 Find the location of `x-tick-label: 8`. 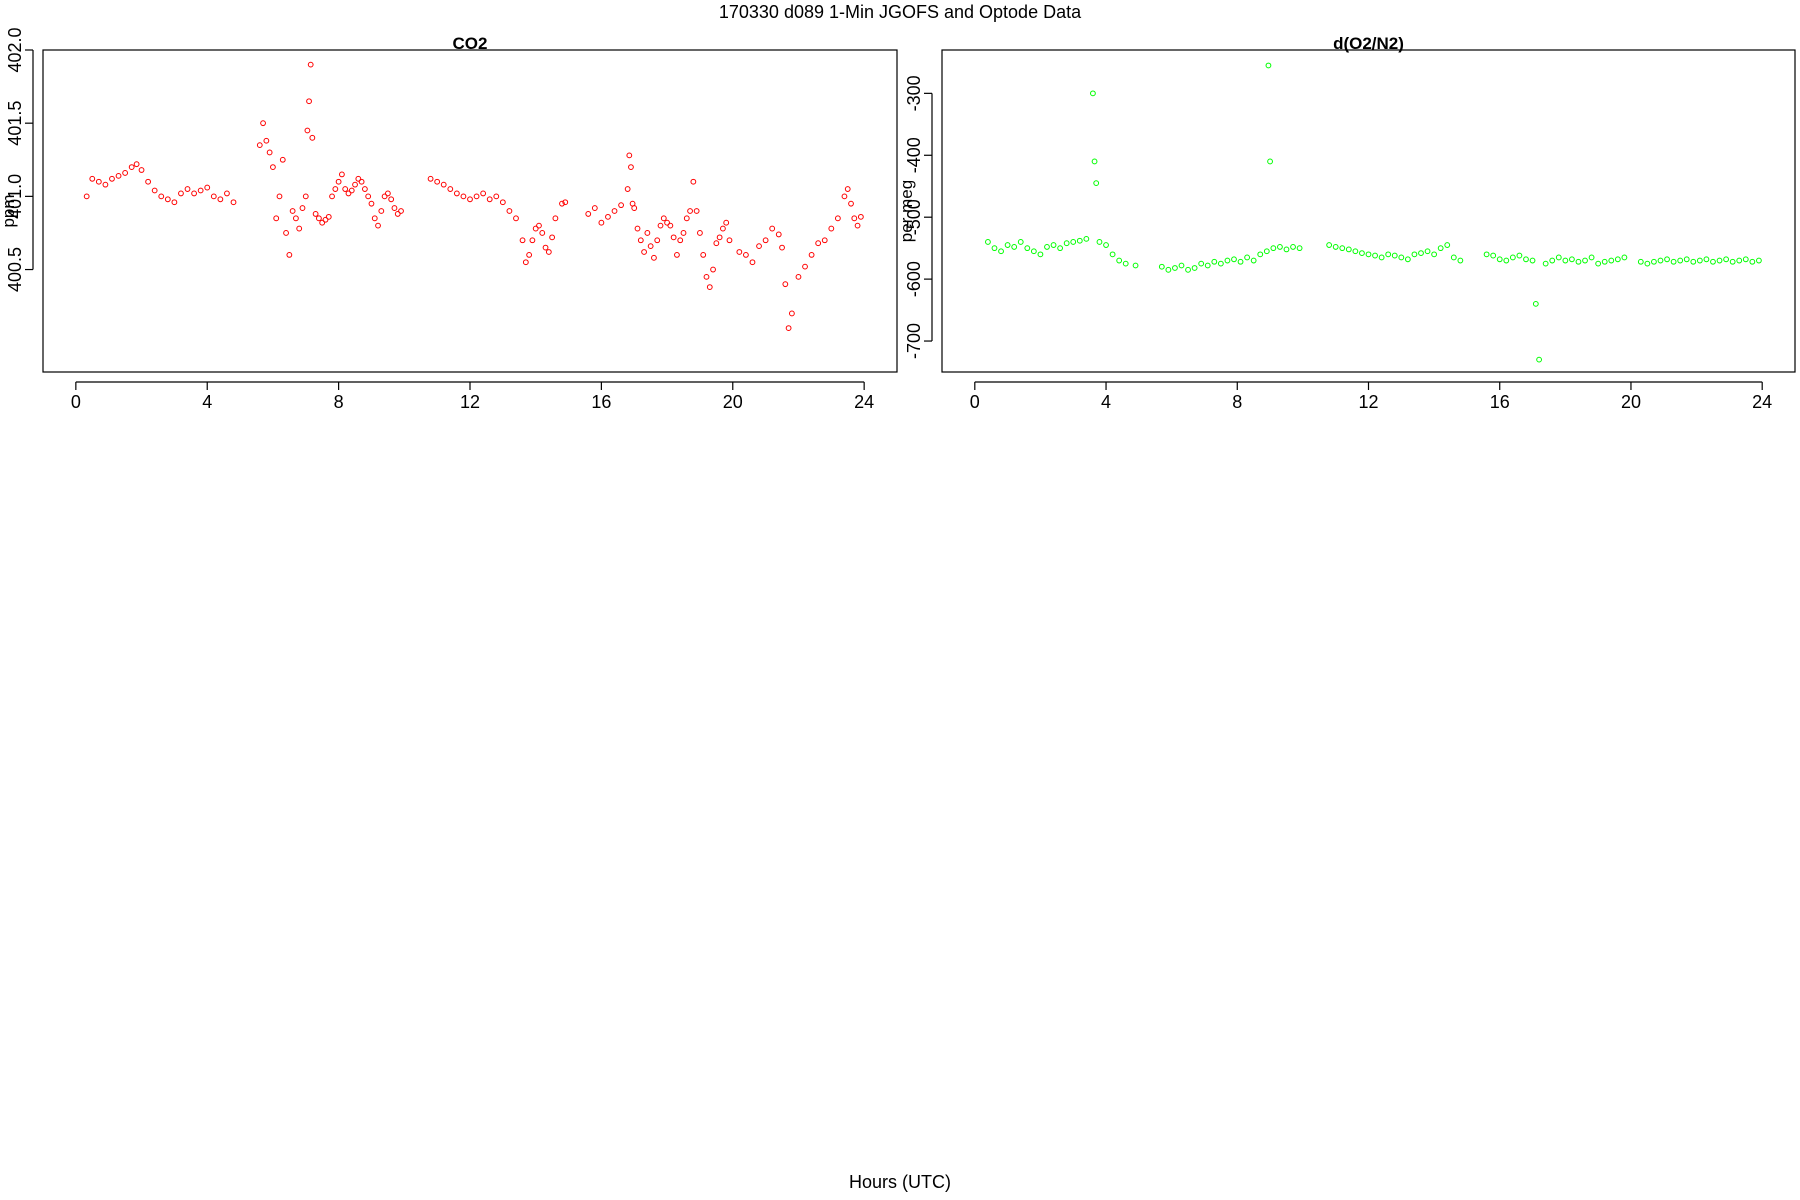

x-tick-label: 8 is located at coordinates (1237, 402).